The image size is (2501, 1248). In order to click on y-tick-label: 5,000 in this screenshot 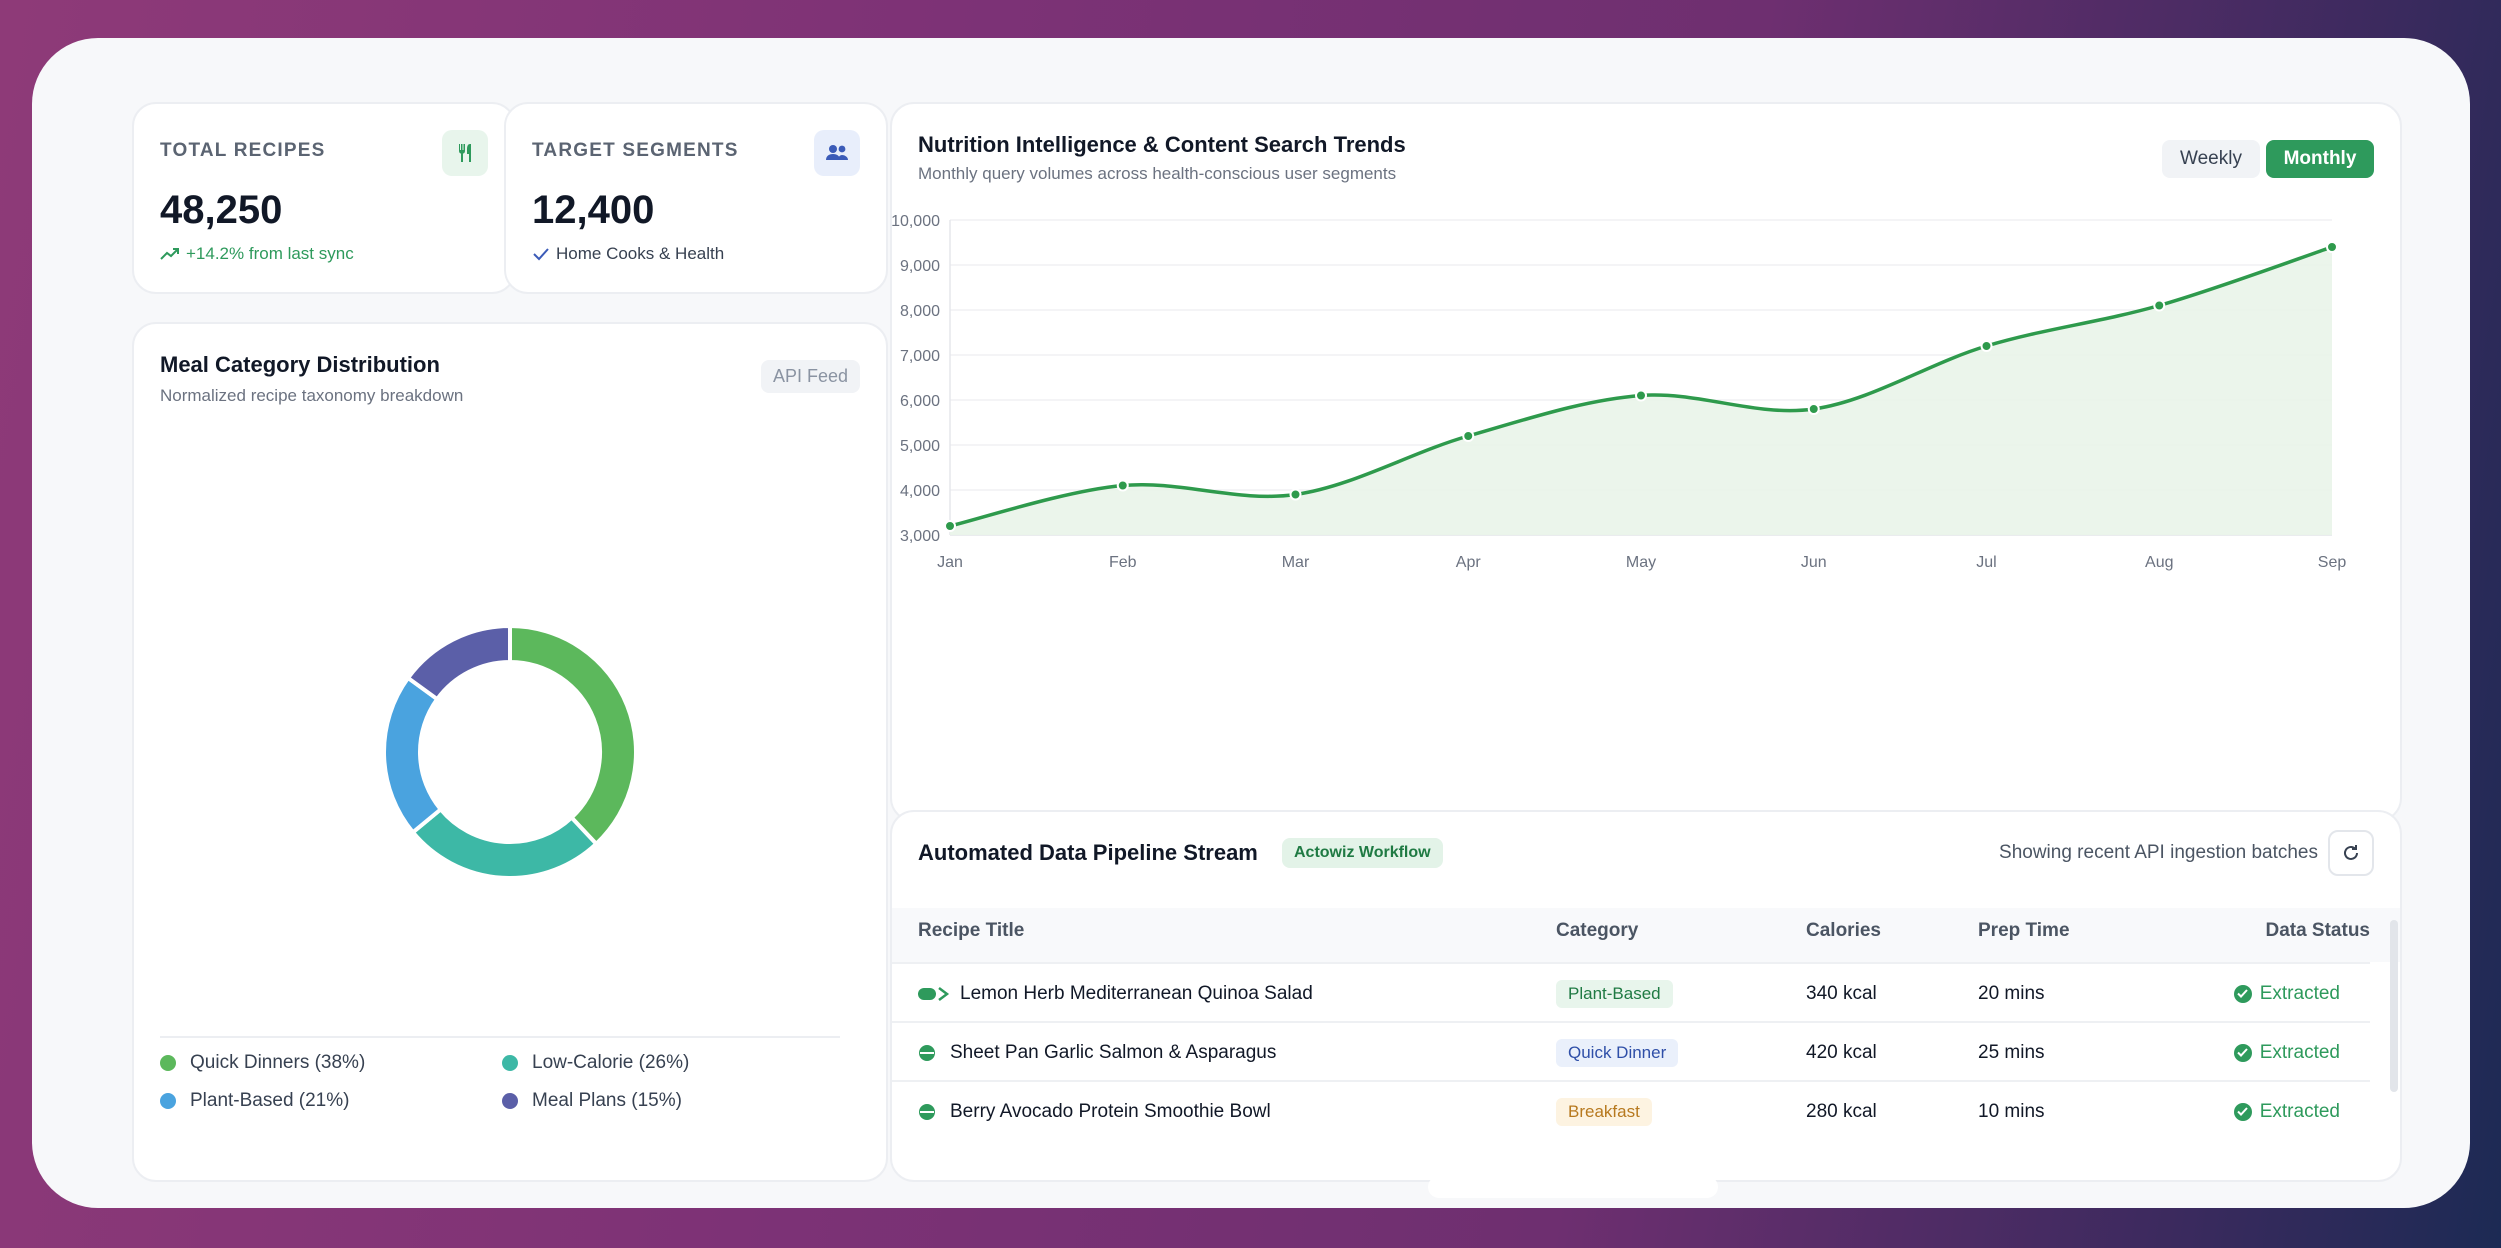, I will do `click(920, 446)`.